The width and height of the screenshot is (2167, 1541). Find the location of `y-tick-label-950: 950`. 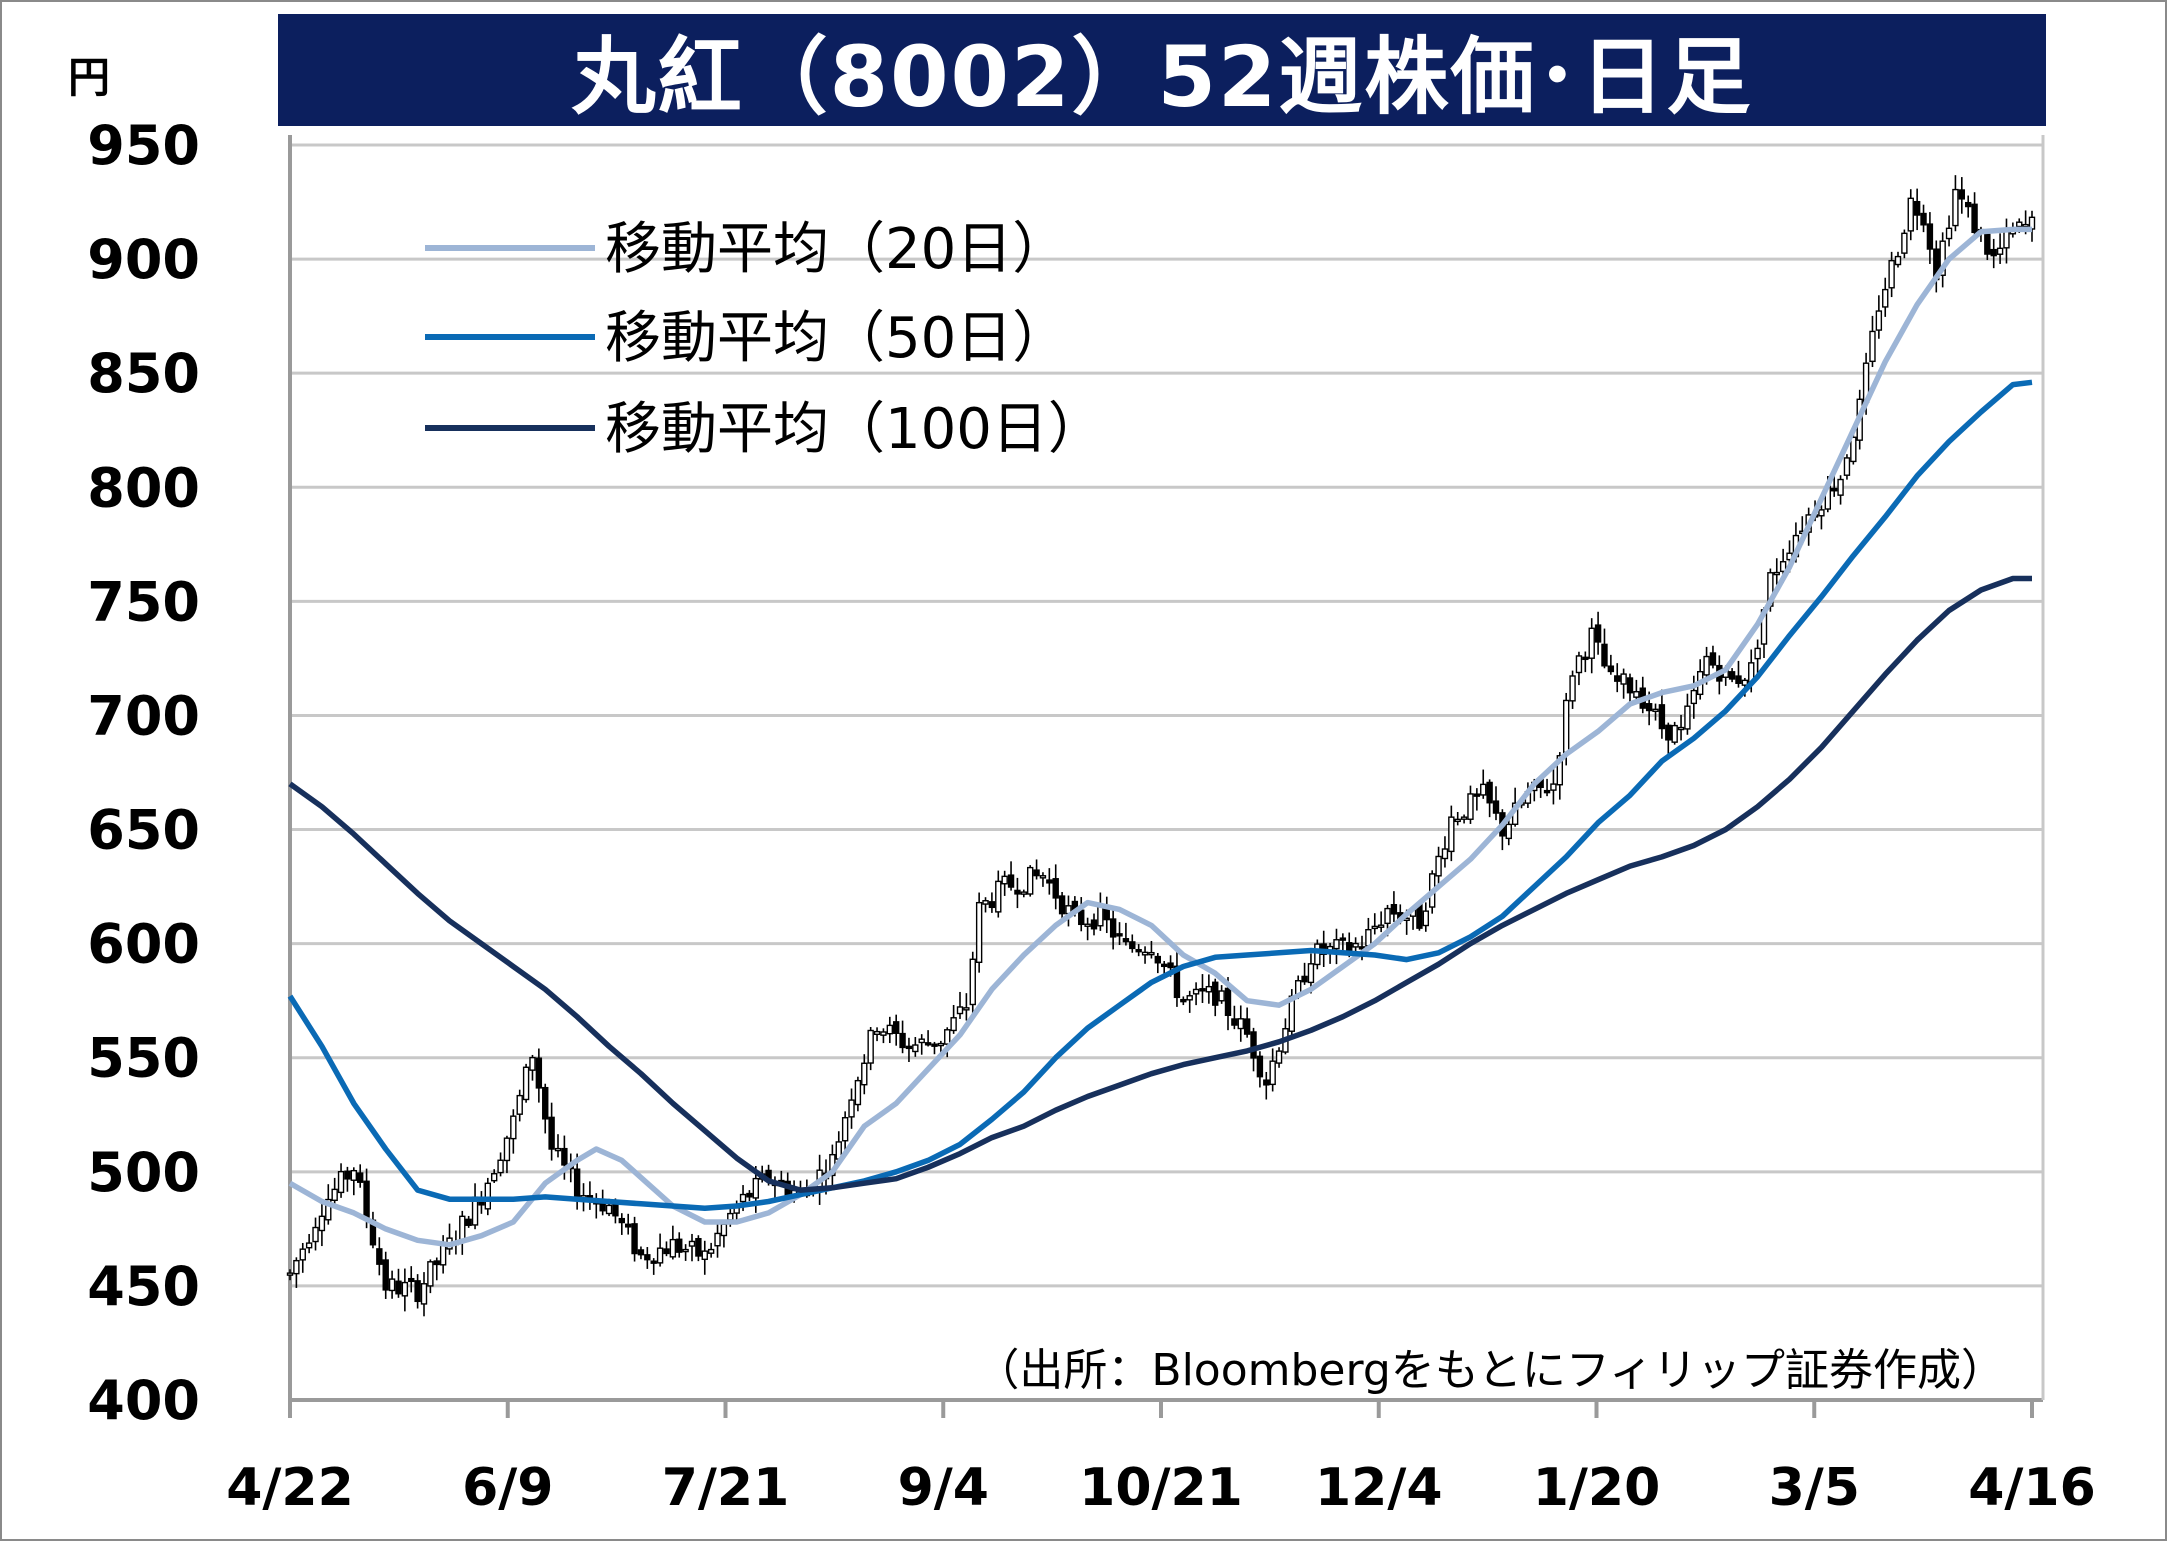

y-tick-label-950: 950 is located at coordinates (143, 145).